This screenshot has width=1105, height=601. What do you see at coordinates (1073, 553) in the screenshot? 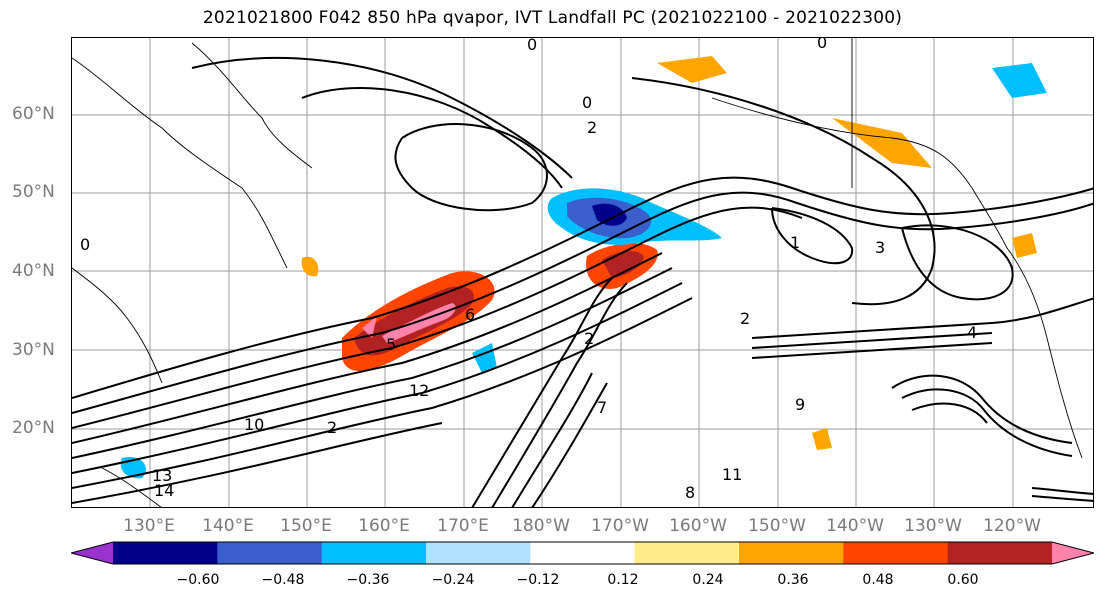
I see `colorbar-extend-max` at bounding box center [1073, 553].